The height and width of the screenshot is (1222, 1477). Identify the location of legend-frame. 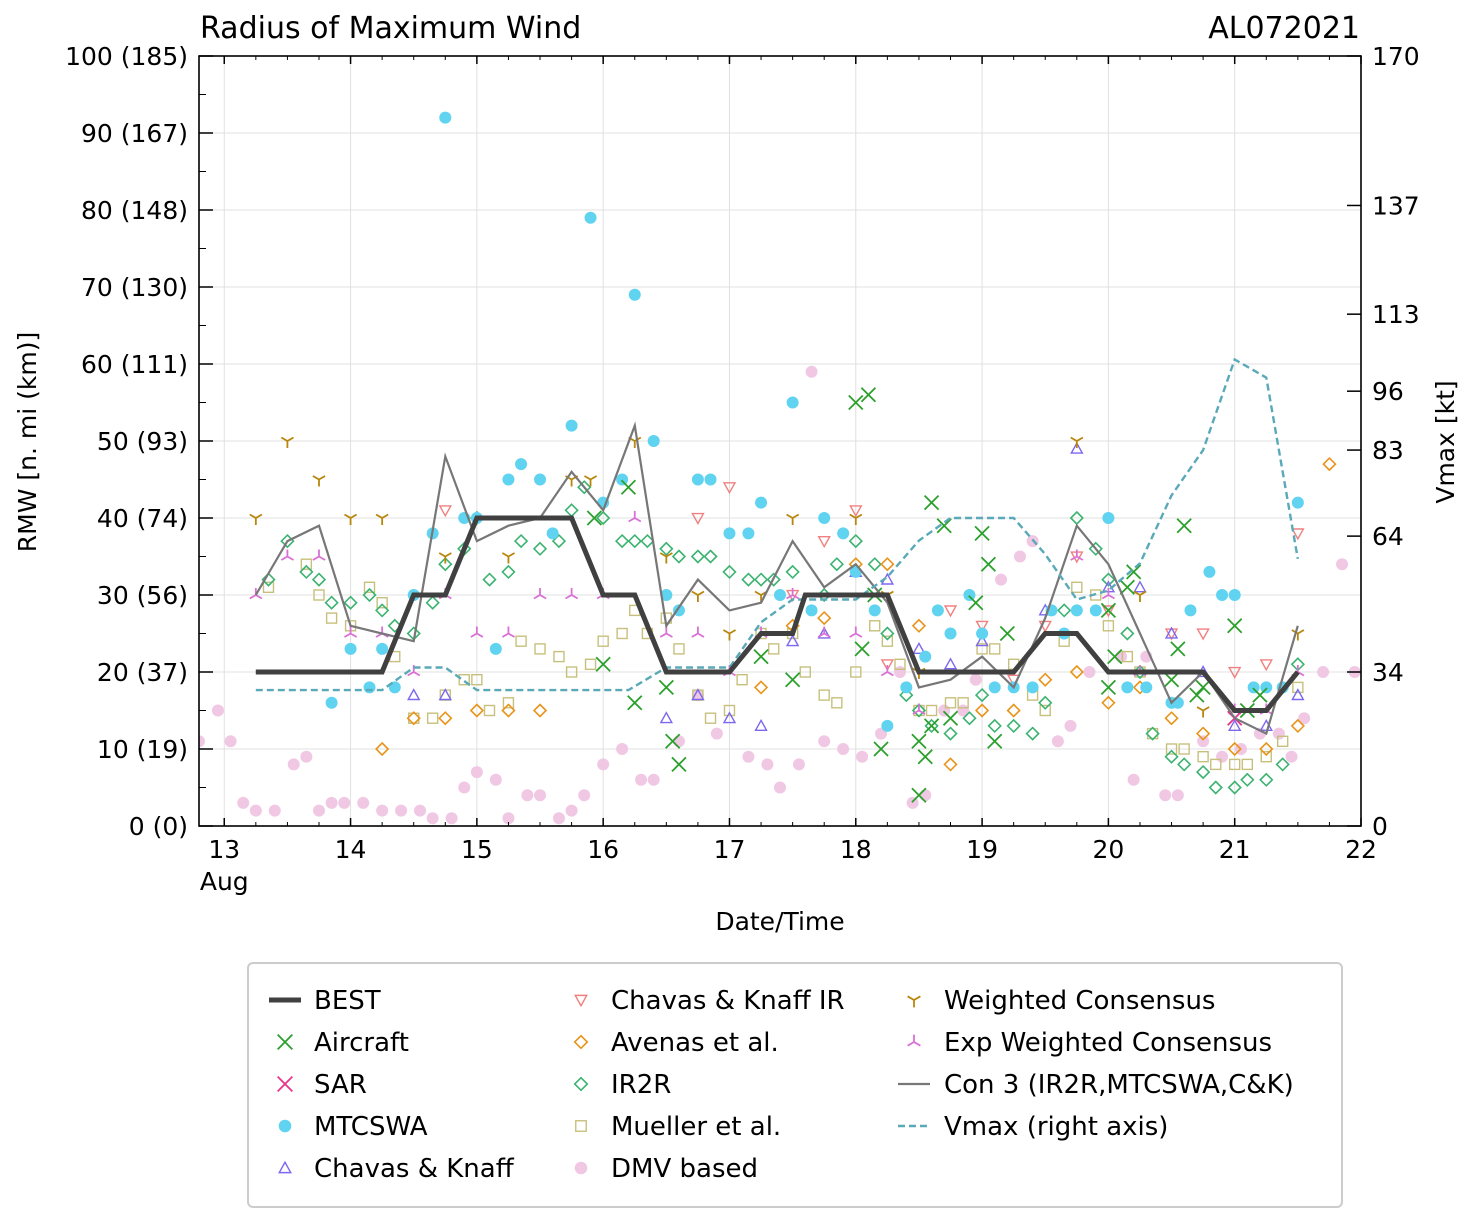
(795, 1085).